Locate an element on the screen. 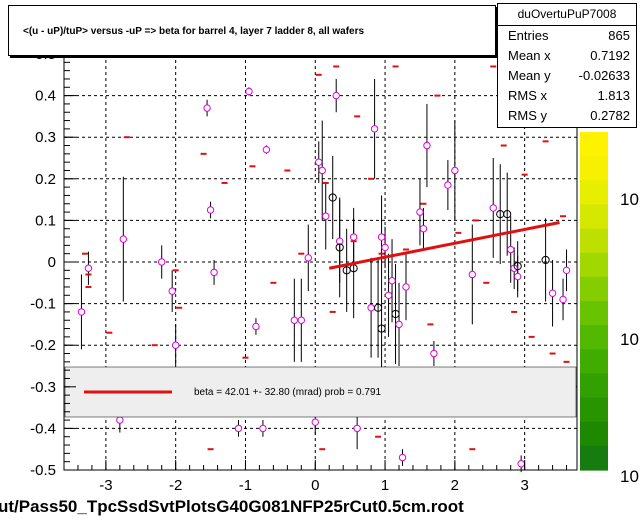  x-tick-label: 3 is located at coordinates (524, 485).